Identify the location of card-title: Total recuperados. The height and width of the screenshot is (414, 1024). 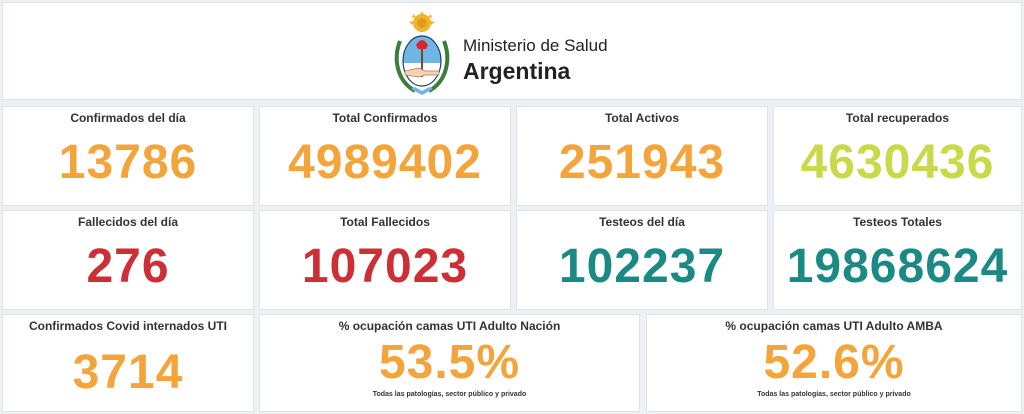
(897, 118).